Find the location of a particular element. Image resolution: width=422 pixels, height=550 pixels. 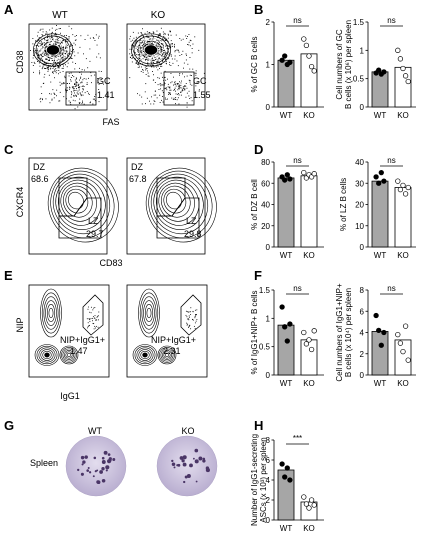

elispot-spot is located at coordinates (97, 470).